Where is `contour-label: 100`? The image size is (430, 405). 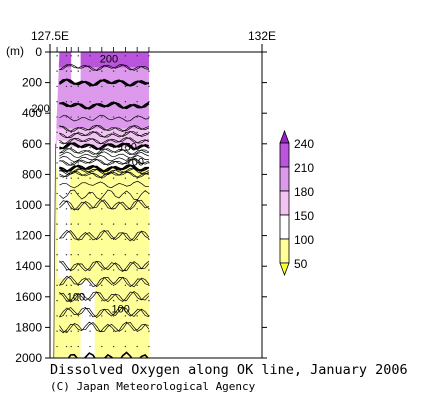
contour-label: 100 is located at coordinates (76, 297).